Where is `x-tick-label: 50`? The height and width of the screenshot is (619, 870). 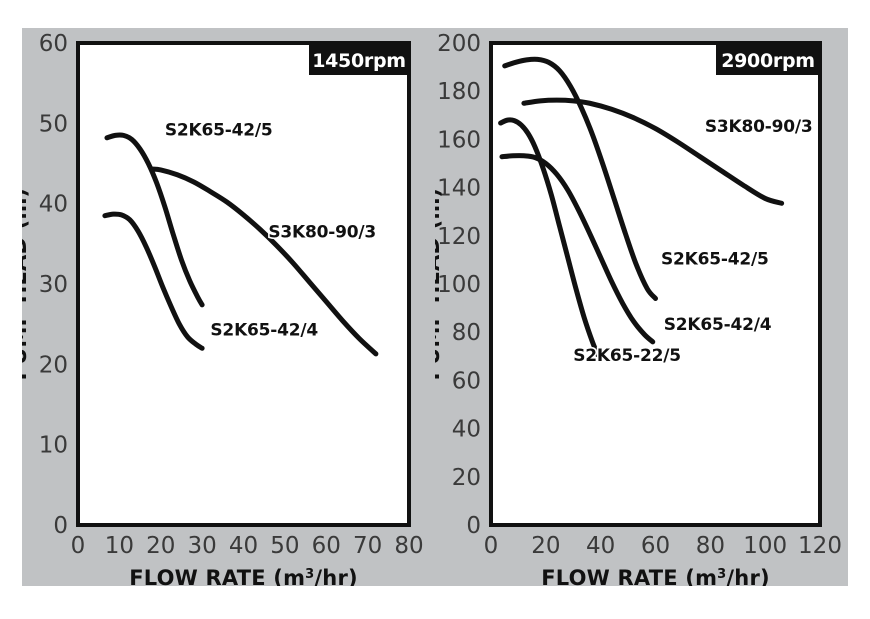 x-tick-label: 50 is located at coordinates (284, 546).